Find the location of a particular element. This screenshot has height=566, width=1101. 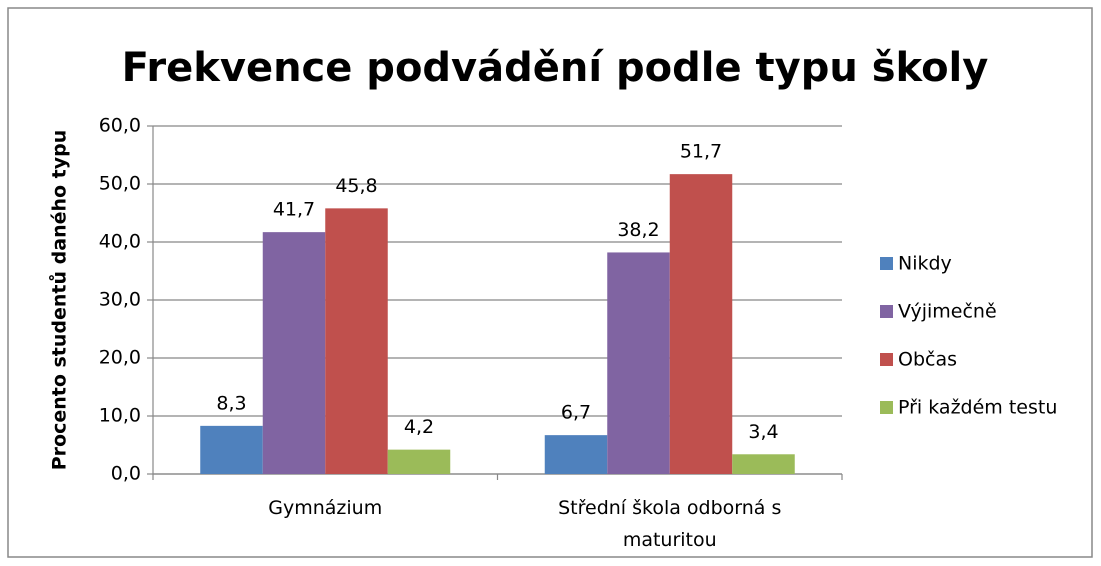

legend-label: Nikdy is located at coordinates (925, 264).